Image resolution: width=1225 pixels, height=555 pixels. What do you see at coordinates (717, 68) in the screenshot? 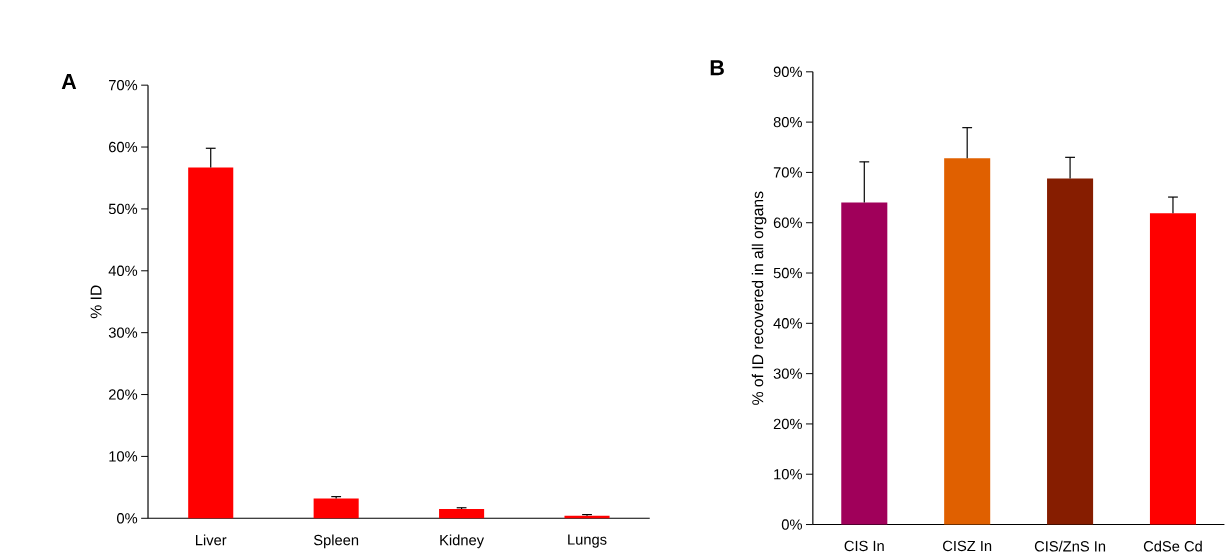
I see `chart-title: B` at bounding box center [717, 68].